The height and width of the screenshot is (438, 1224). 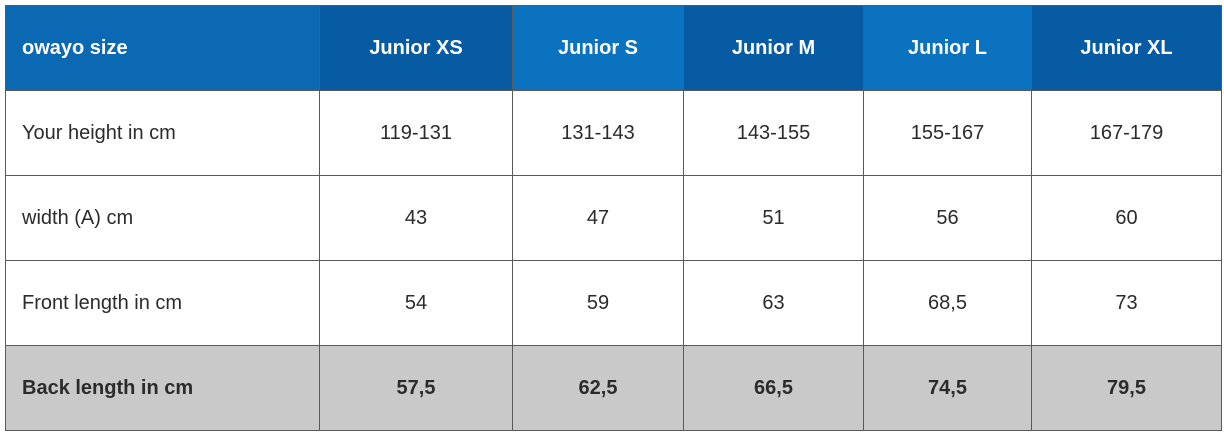 What do you see at coordinates (598, 48) in the screenshot?
I see `header-cell: Junior S` at bounding box center [598, 48].